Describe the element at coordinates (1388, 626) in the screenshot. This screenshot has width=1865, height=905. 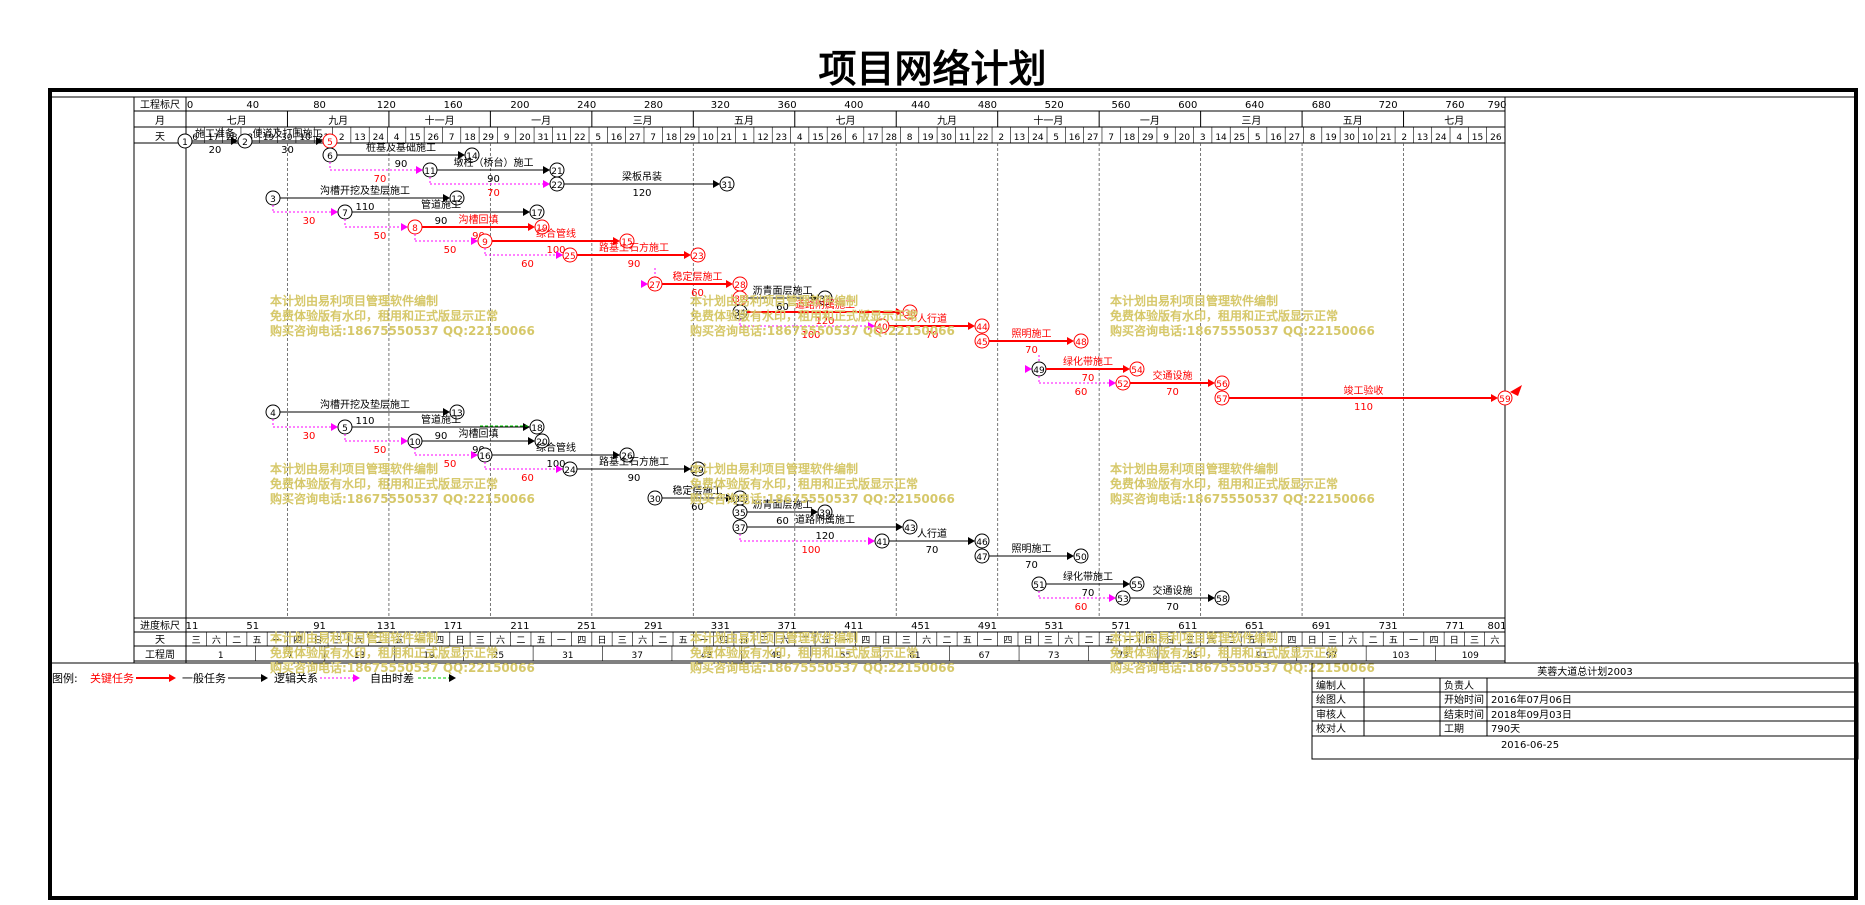
I see `progress-tick: 731` at that location.